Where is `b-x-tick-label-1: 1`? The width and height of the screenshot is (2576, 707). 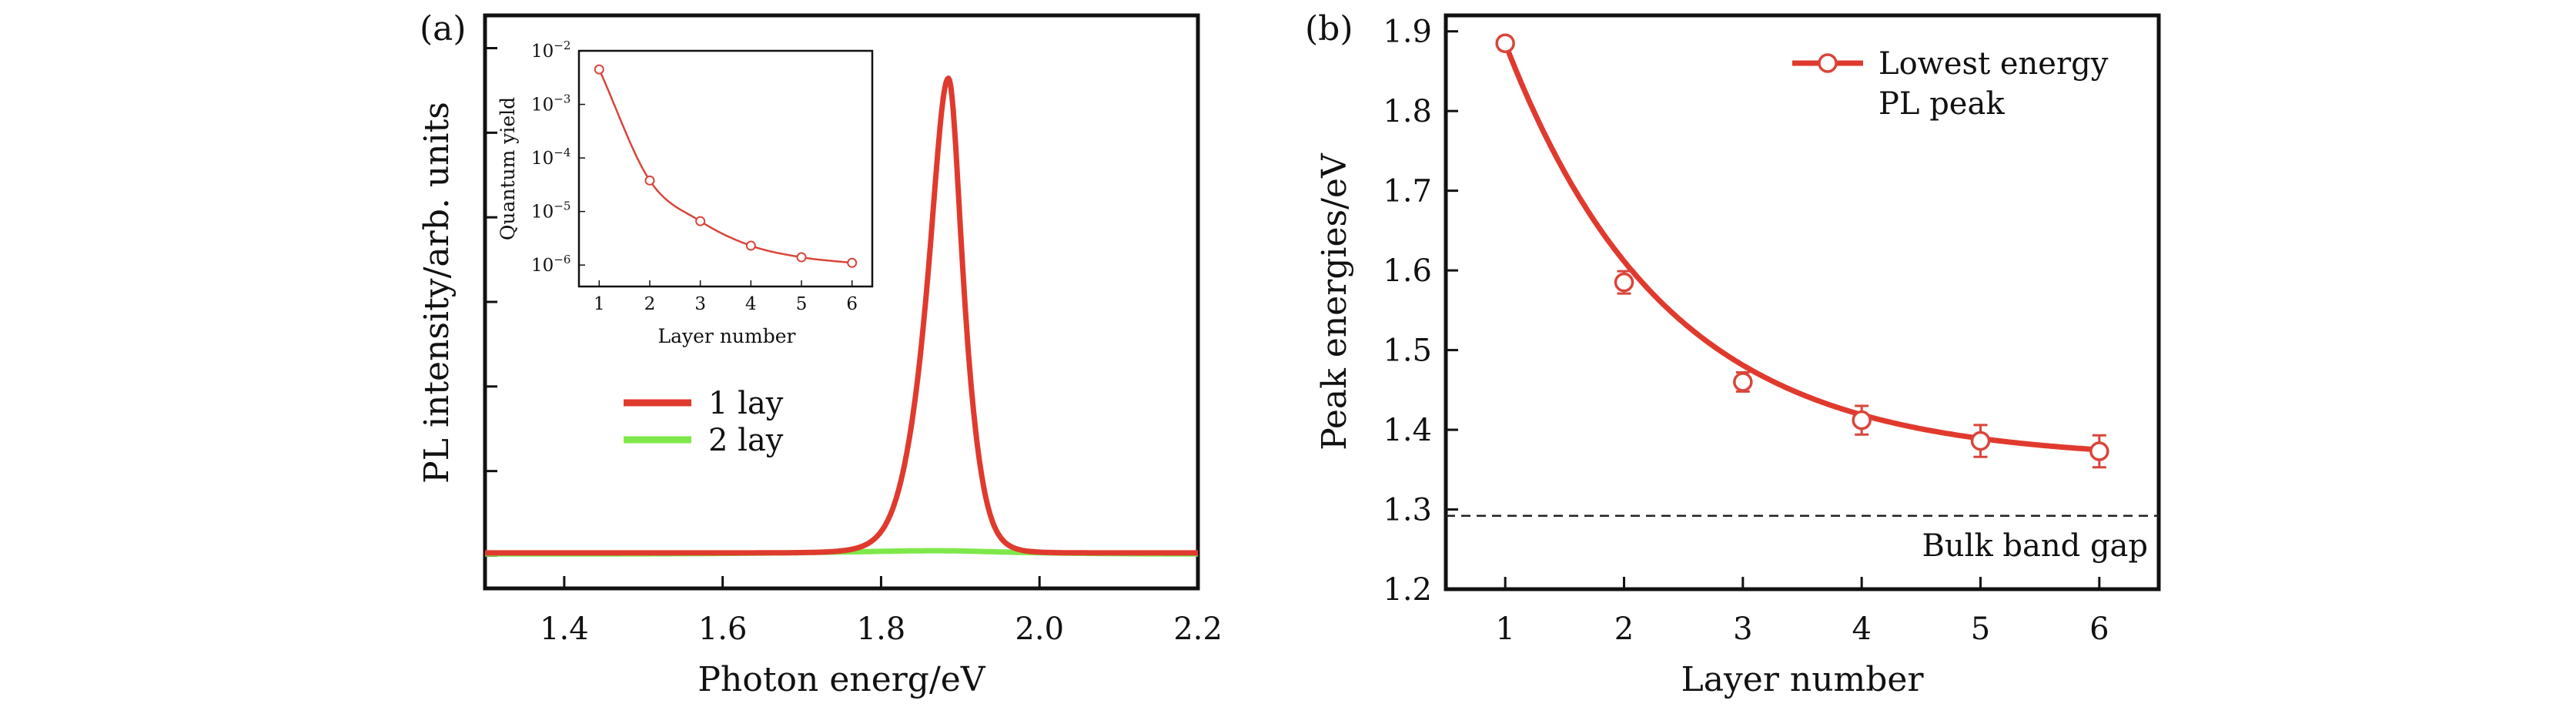 b-x-tick-label-1: 1 is located at coordinates (1505, 629).